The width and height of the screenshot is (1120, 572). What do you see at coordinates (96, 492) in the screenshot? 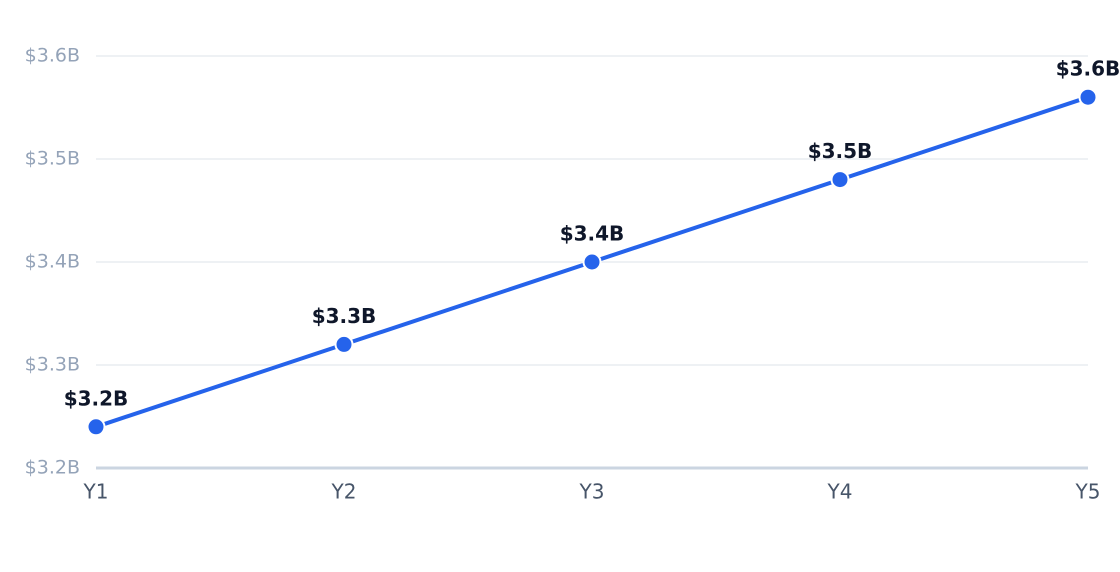
I see `x-tick-label: Y1` at bounding box center [96, 492].